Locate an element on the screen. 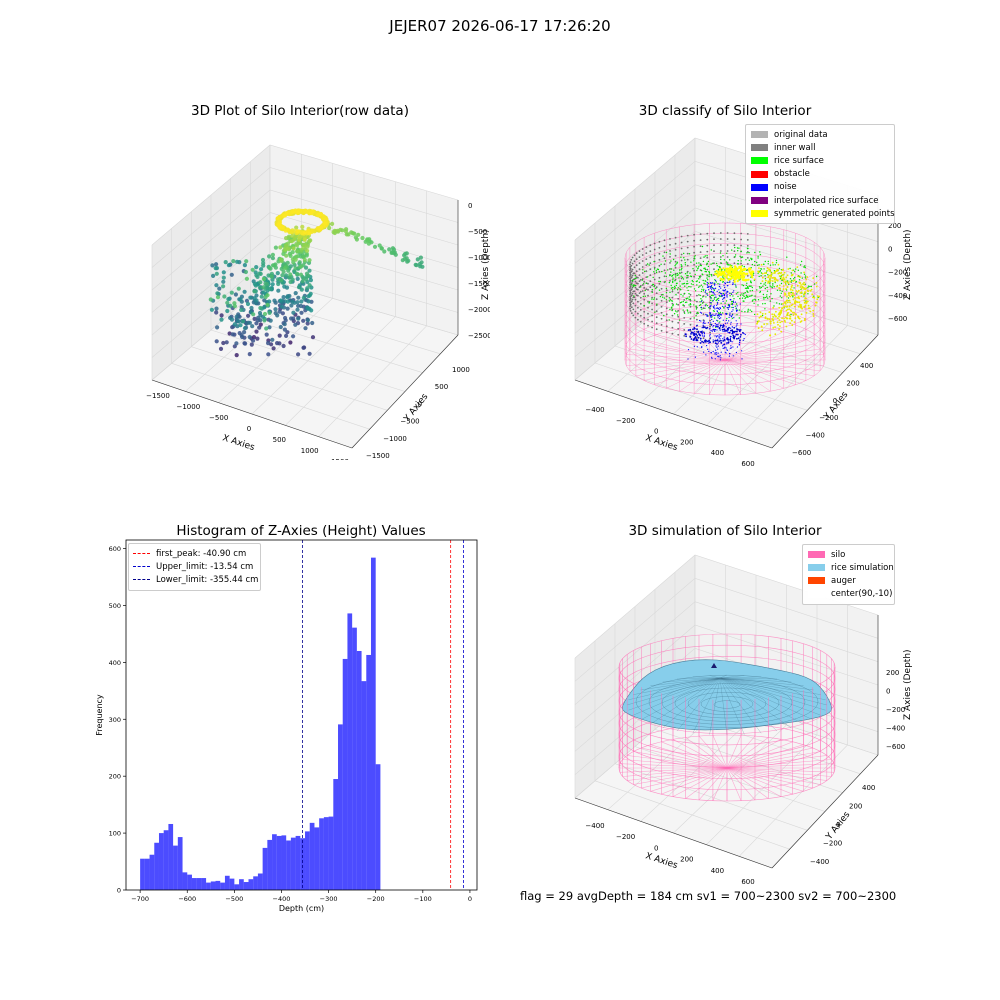  legend-entry: original data is located at coordinates (820, 134).